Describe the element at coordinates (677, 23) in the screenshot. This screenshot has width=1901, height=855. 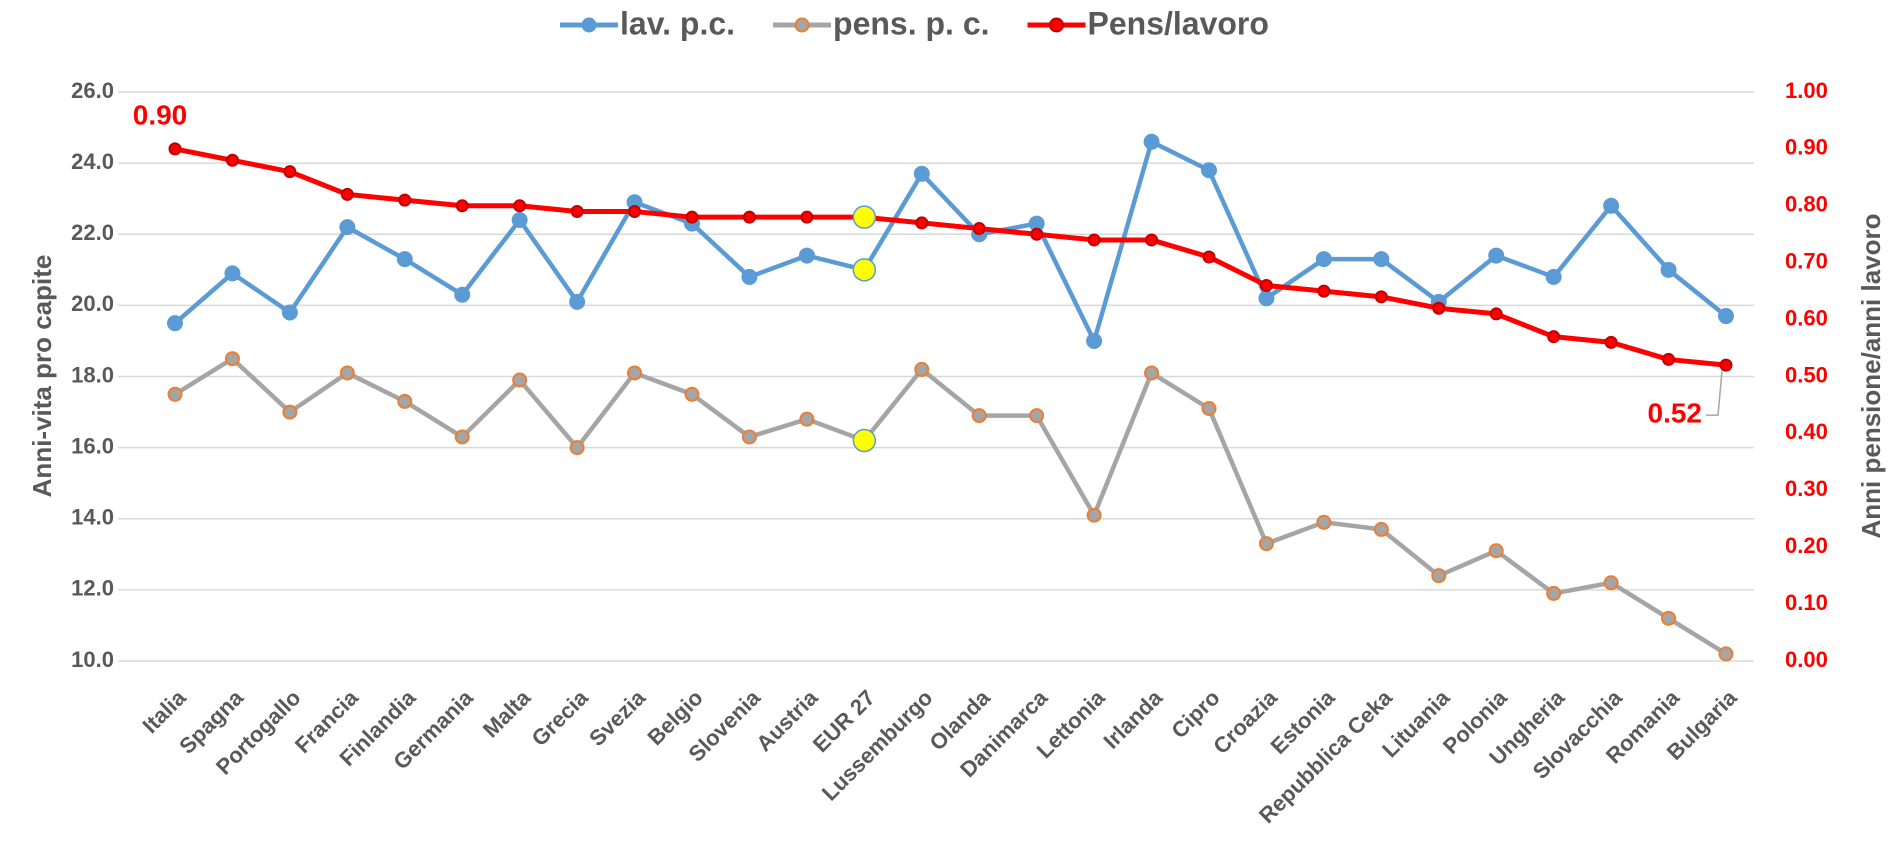
I see `legend-label: lav. p.c.` at that location.